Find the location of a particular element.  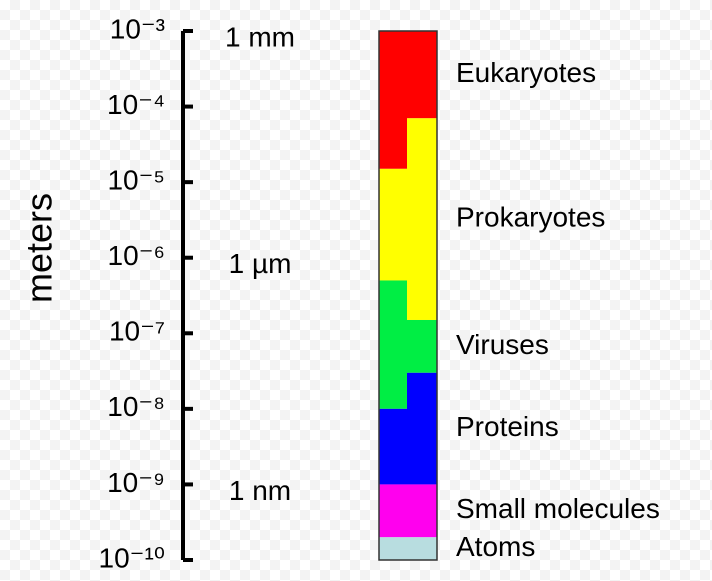

category-label: Eukaryotes is located at coordinates (526, 72).